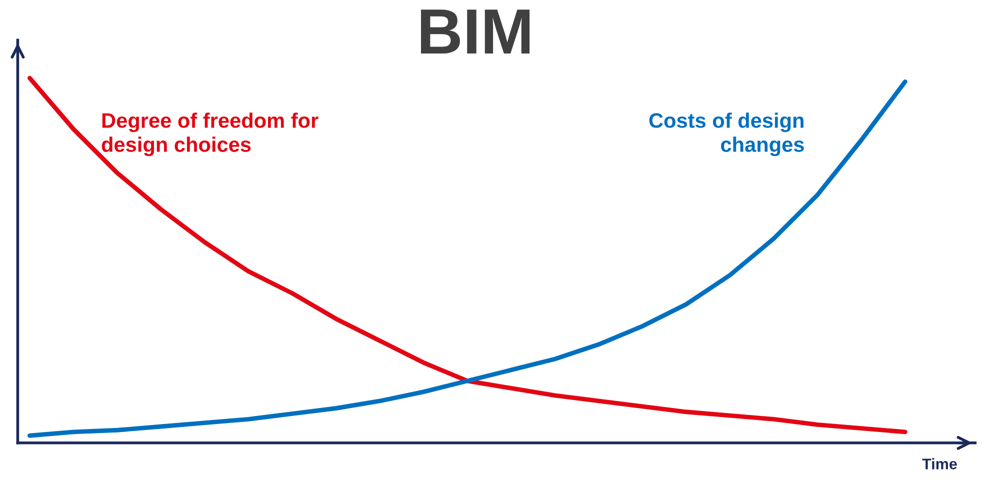 The image size is (984, 483). What do you see at coordinates (726, 134) in the screenshot?
I see `series-label: Costs of design changes` at bounding box center [726, 134].